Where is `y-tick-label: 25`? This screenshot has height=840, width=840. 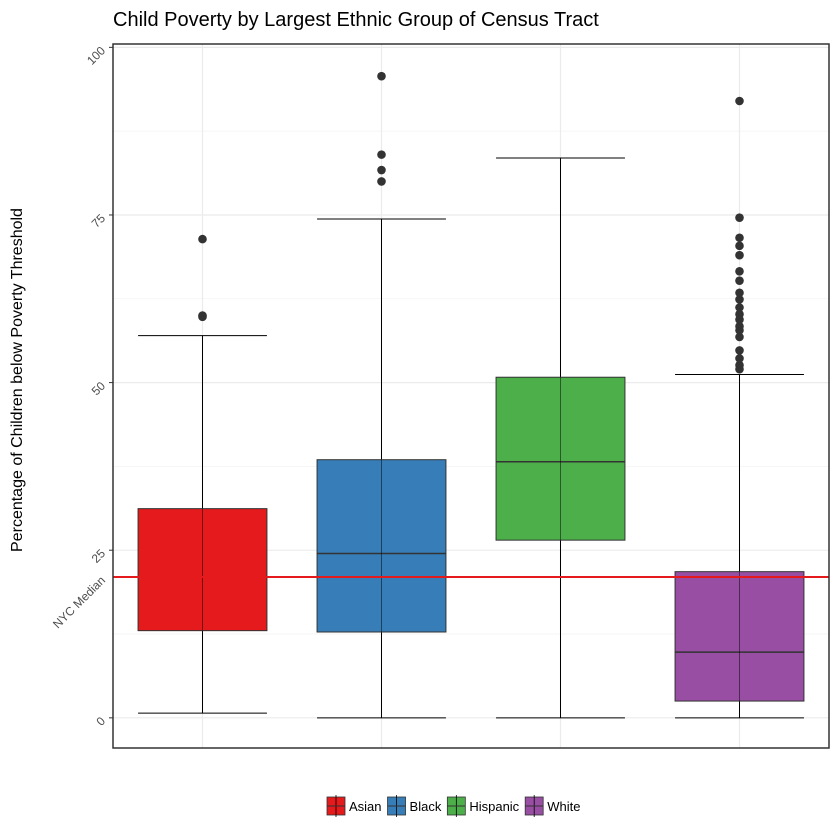
y-tick-label: 25 is located at coordinates (99, 556).